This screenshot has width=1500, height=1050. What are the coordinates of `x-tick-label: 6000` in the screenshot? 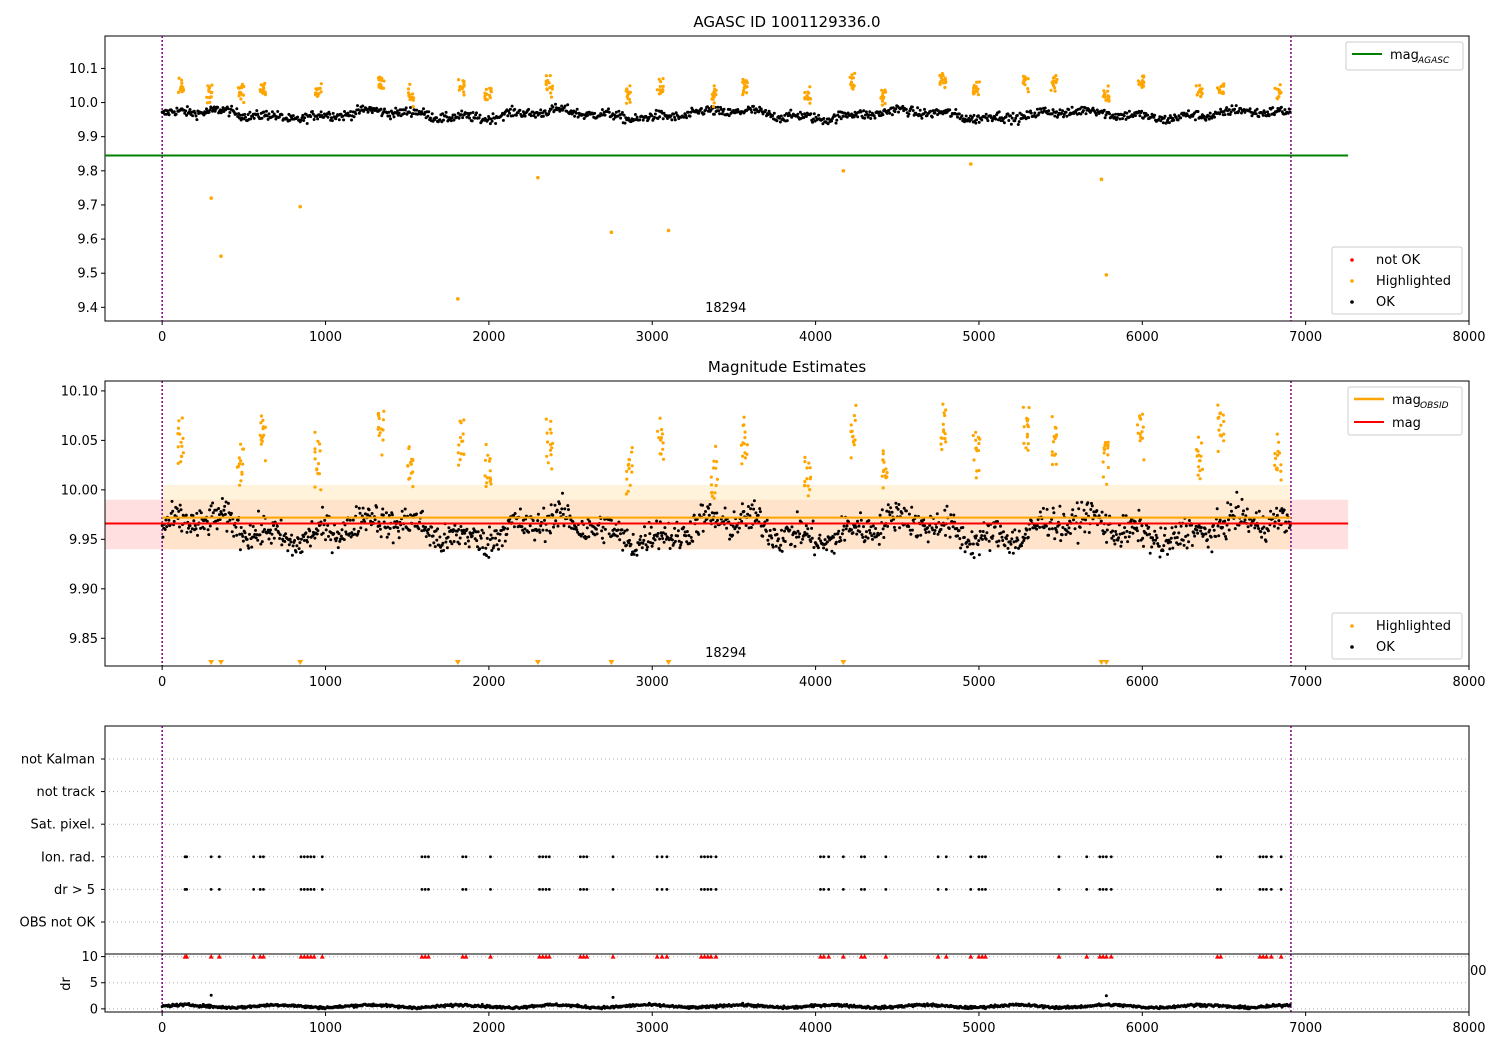 It's located at (1142, 682).